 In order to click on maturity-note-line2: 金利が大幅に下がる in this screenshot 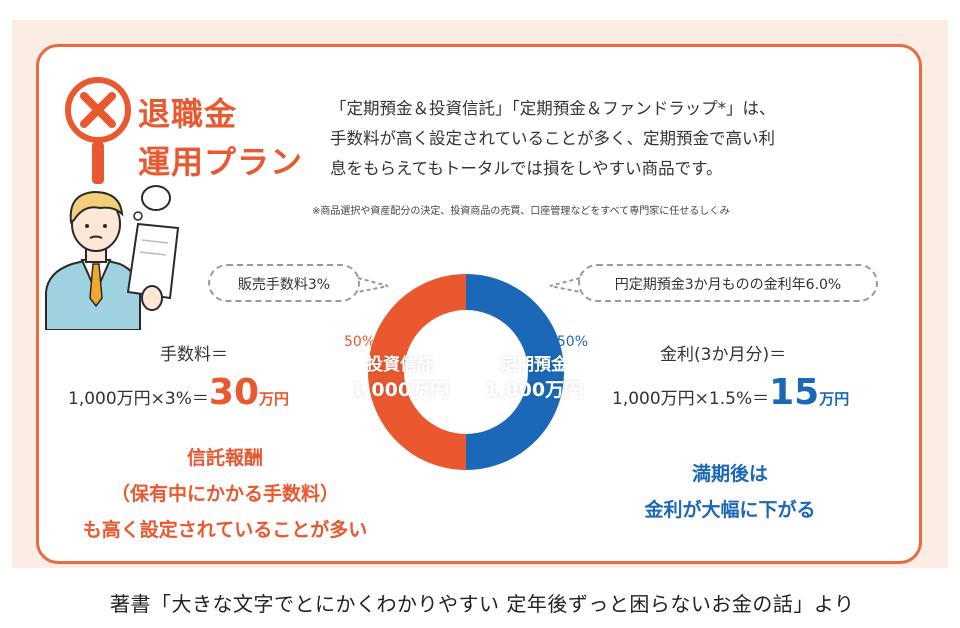, I will do `click(730, 510)`.